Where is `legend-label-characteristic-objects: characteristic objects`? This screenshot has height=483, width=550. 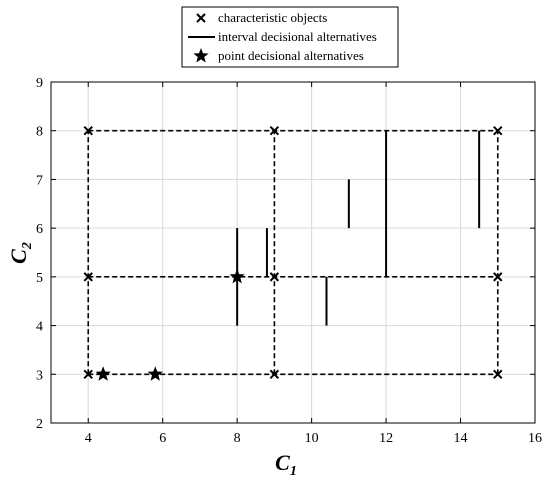
legend-label-characteristic-objects: characteristic objects is located at coordinates (272, 17).